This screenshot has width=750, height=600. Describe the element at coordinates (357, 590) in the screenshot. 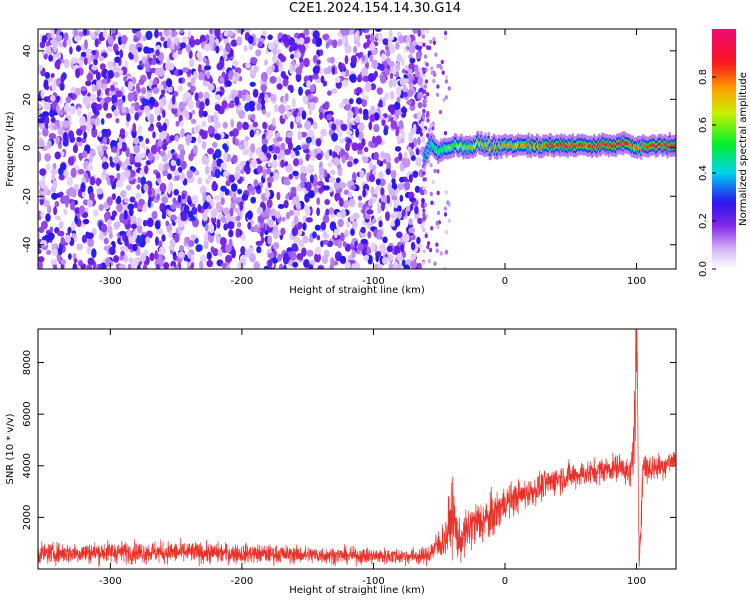

I see `snr-xlabel: Height of straight line (km)` at that location.